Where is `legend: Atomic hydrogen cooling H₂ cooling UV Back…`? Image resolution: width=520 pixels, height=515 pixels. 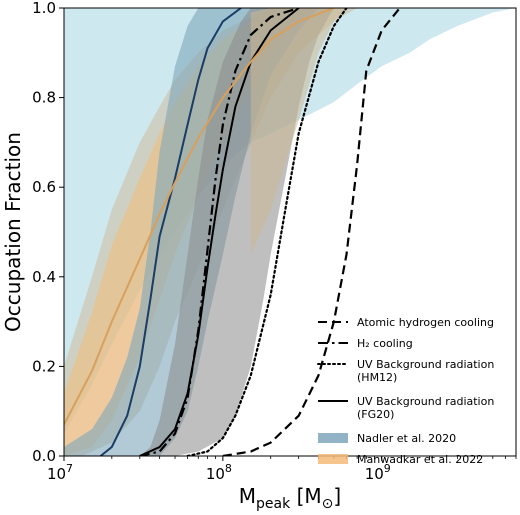 legend: Atomic hydrogen cooling H₂ cooling UV Back… is located at coordinates (405, 391).